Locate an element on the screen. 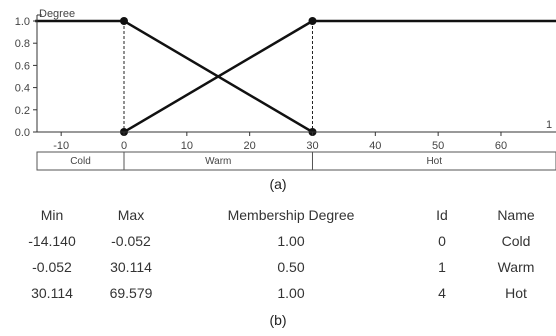  cell-name: Hot is located at coordinates (516, 293).